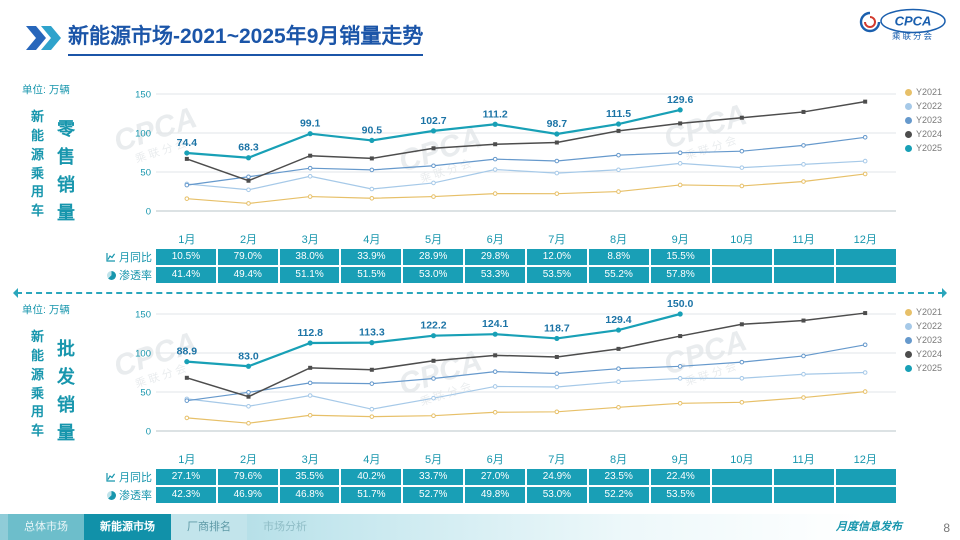  What do you see at coordinates (618, 240) in the screenshot?
I see `month-label: 8月` at bounding box center [618, 240].